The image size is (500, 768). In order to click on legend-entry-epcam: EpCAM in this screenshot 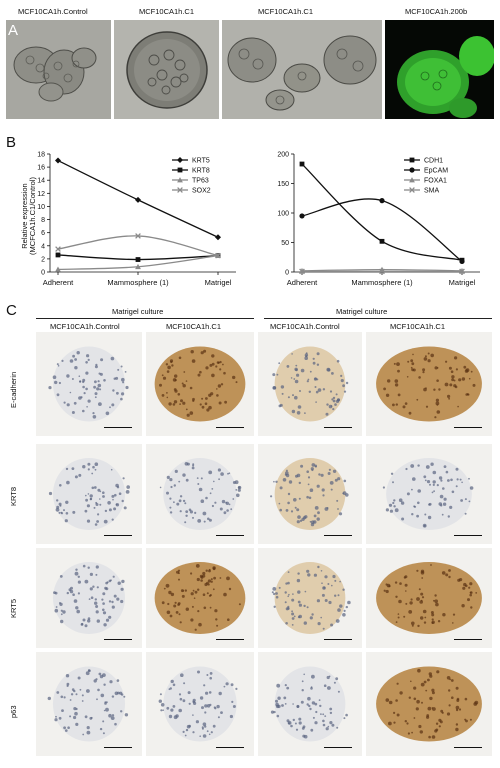, I will do `click(426, 171)`.